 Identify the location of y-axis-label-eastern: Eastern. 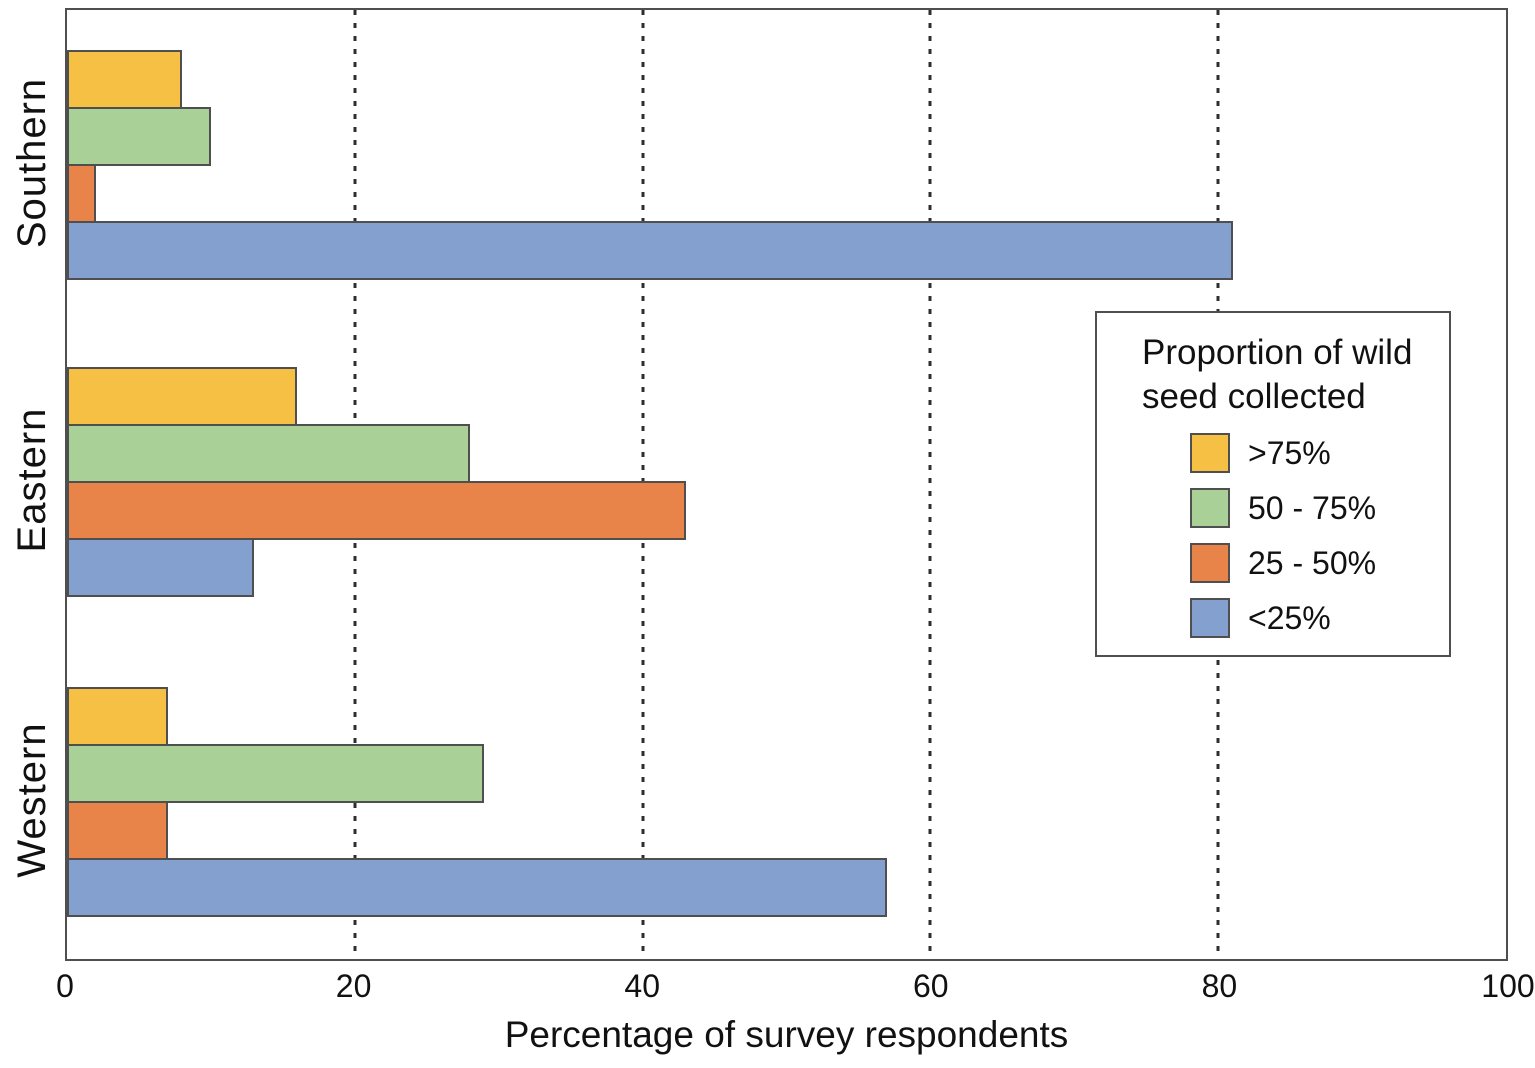
(32, 480).